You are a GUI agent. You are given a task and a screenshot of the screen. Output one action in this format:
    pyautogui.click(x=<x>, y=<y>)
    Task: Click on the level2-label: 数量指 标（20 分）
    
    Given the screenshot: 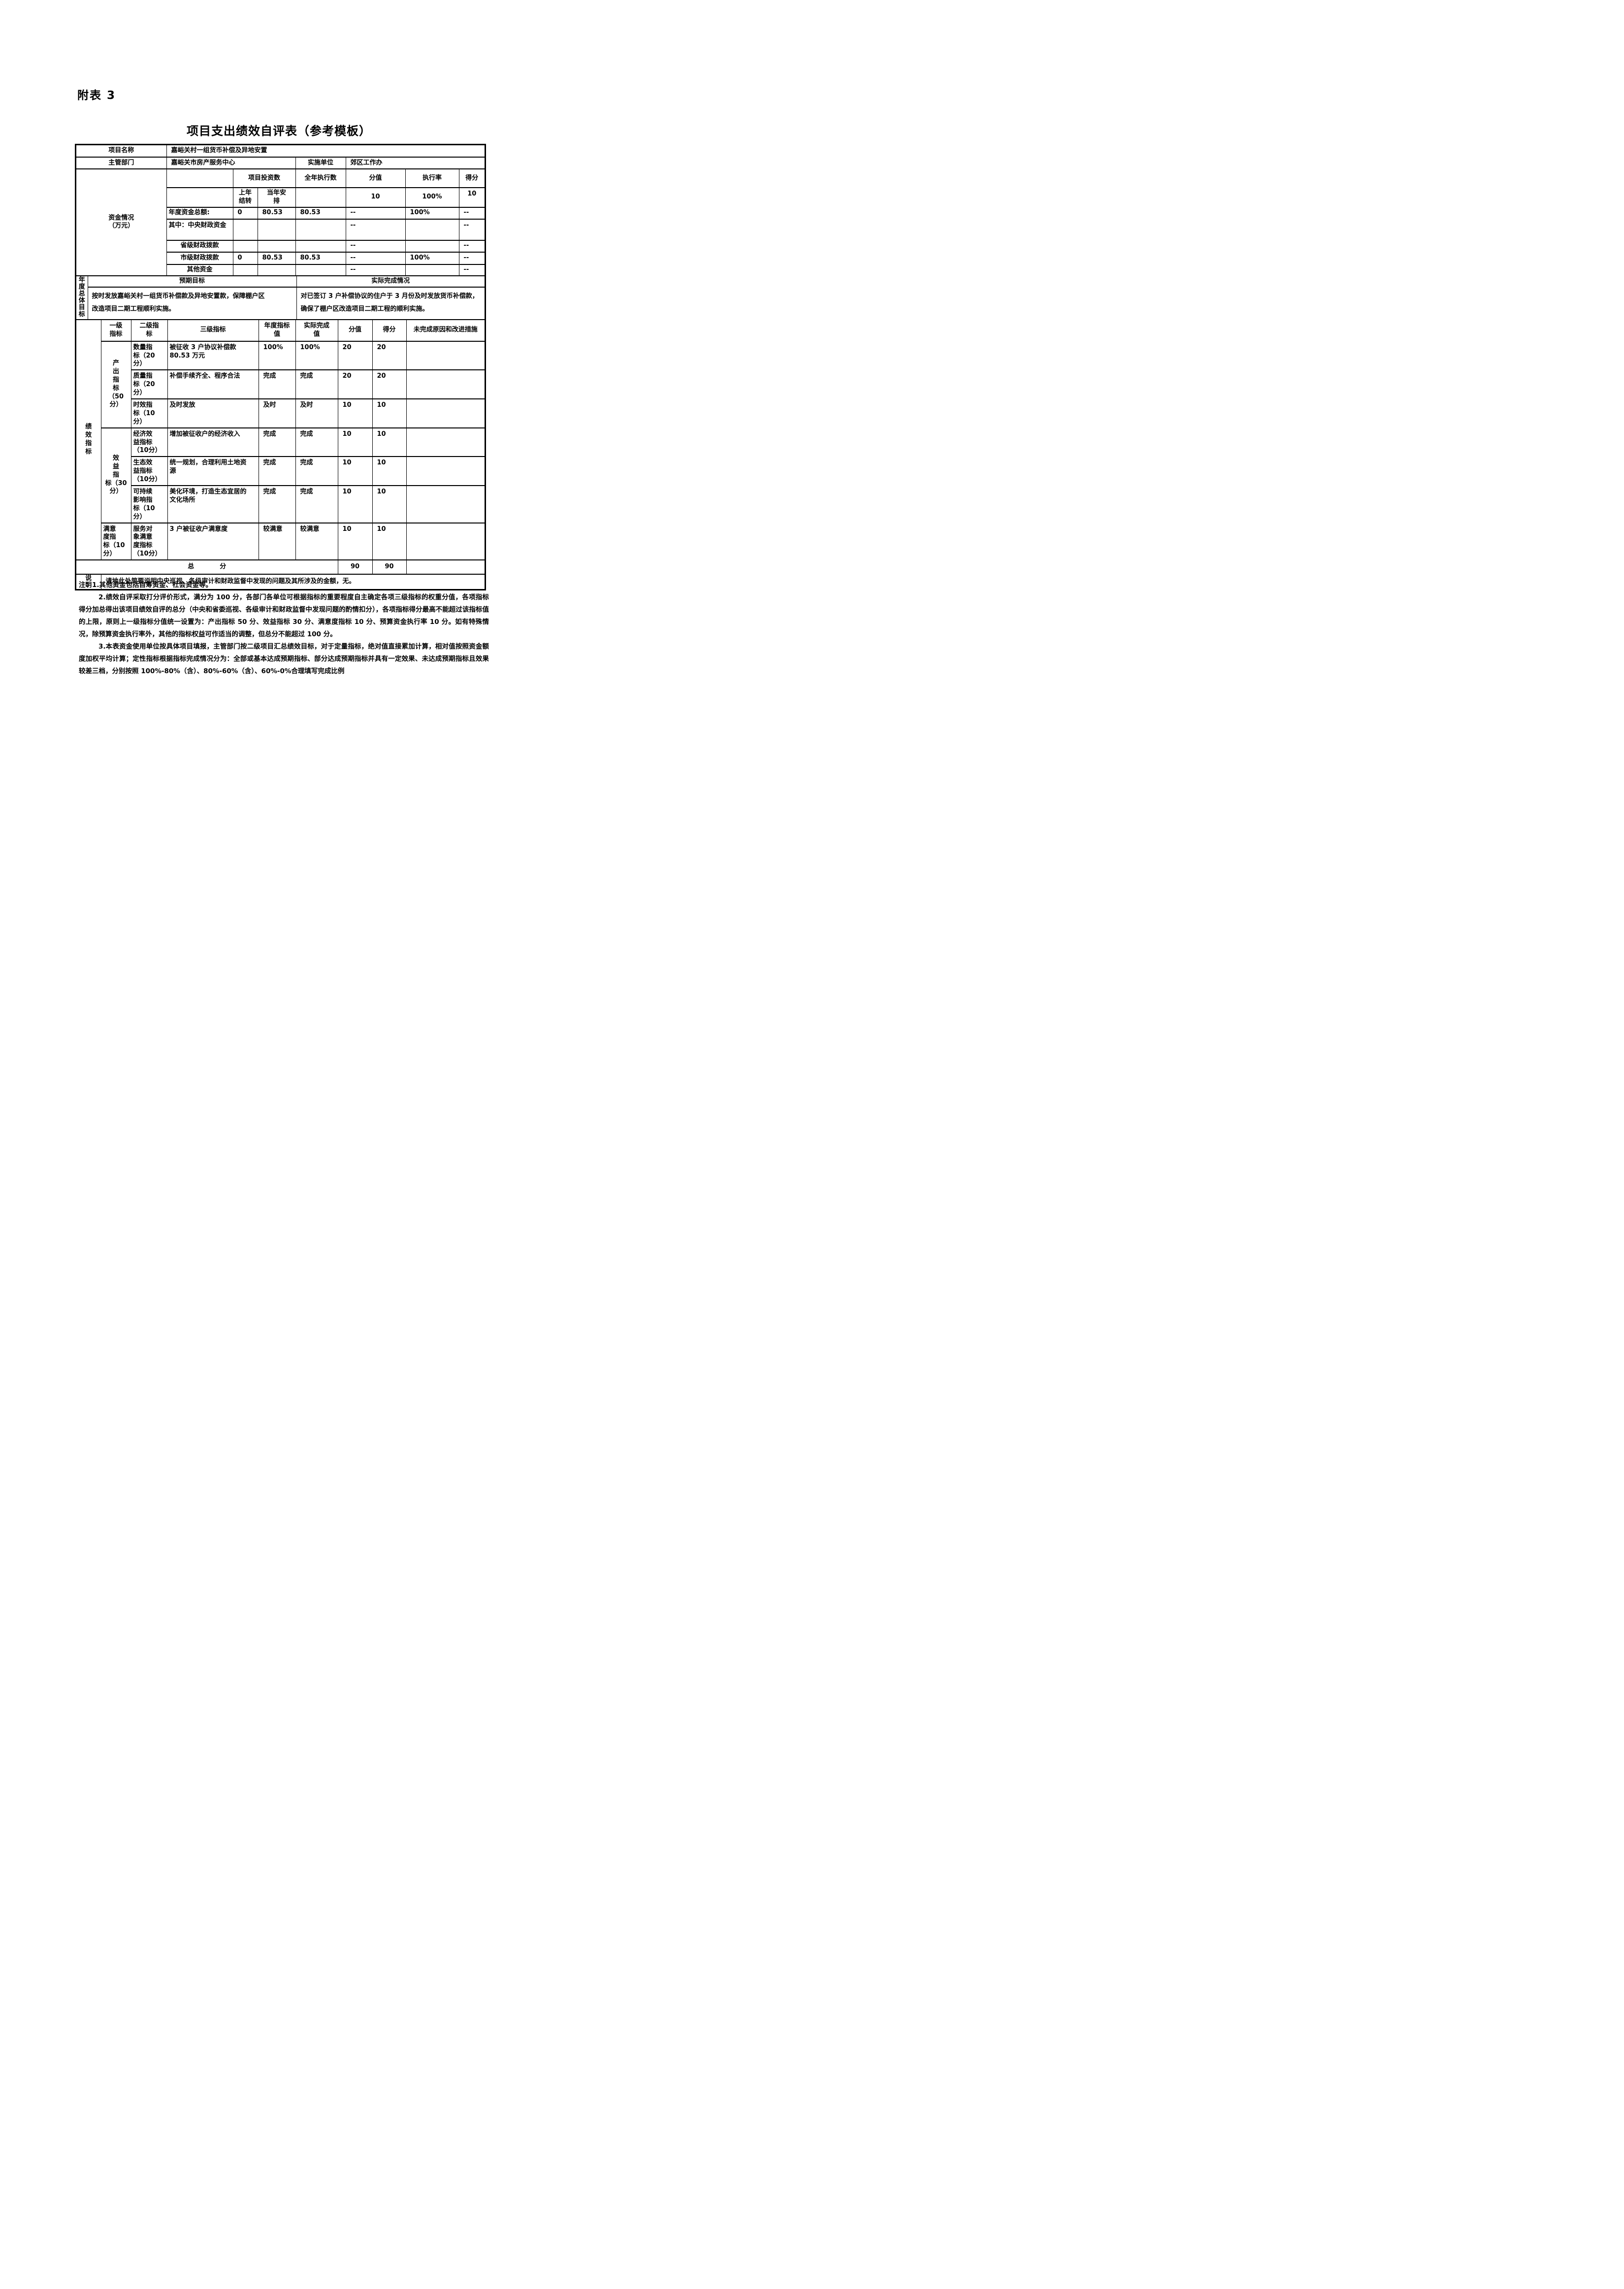 What is the action you would take?
    pyautogui.click(x=150, y=356)
    